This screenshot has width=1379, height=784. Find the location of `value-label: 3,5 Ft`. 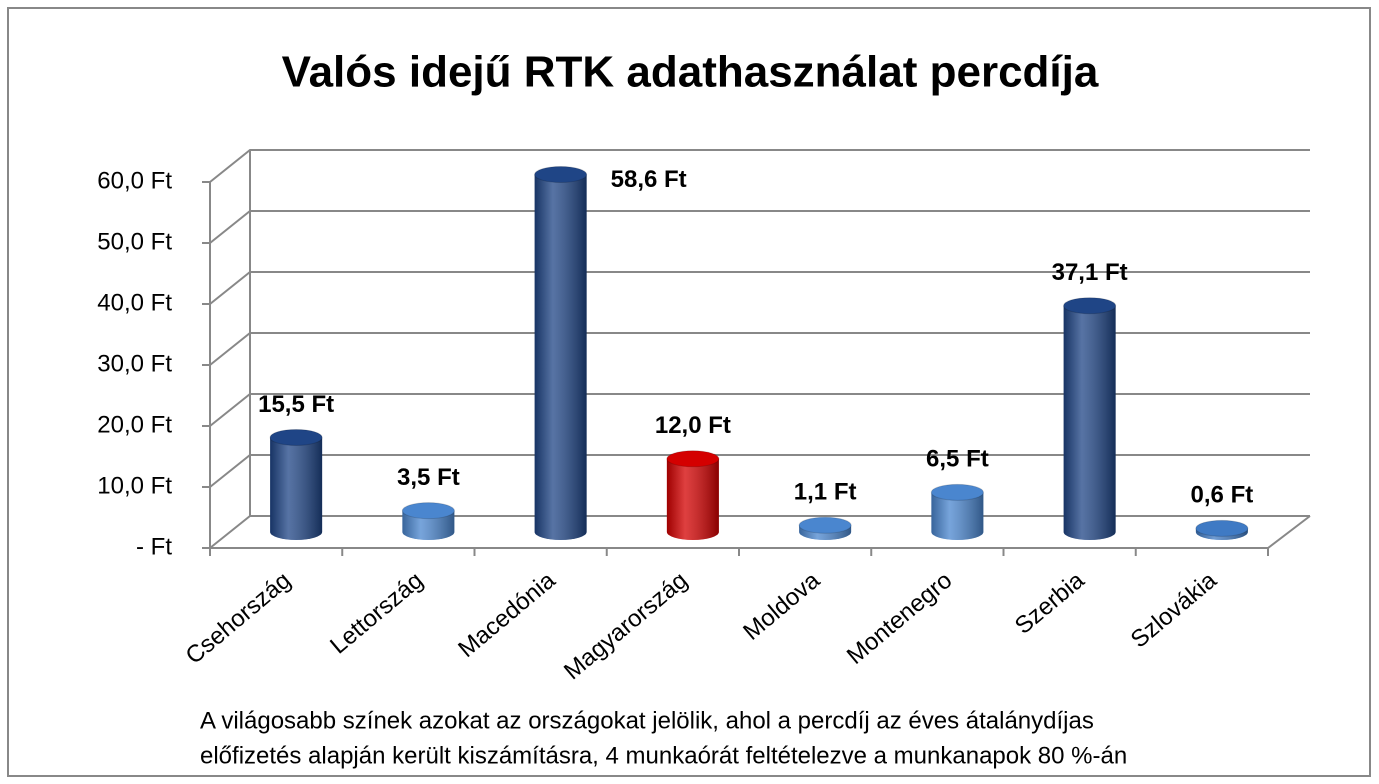

value-label: 3,5 Ft is located at coordinates (428, 477).